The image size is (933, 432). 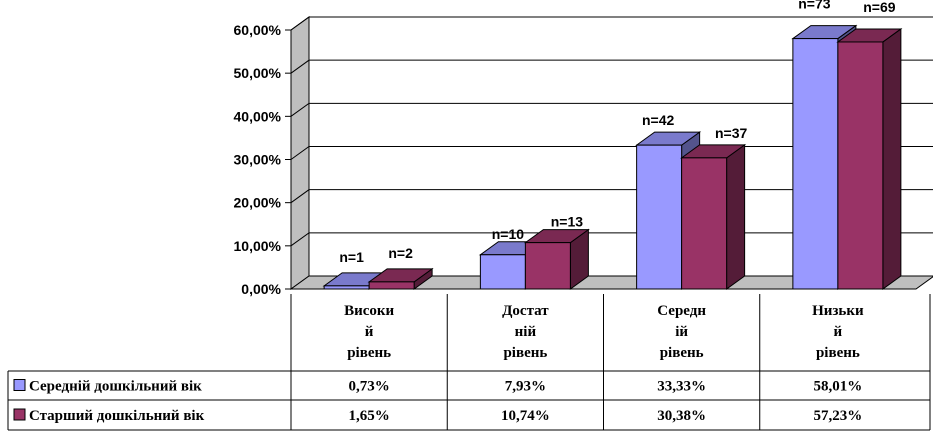 What do you see at coordinates (369, 416) in the screenshot?
I see `table-cell: 1,65%` at bounding box center [369, 416].